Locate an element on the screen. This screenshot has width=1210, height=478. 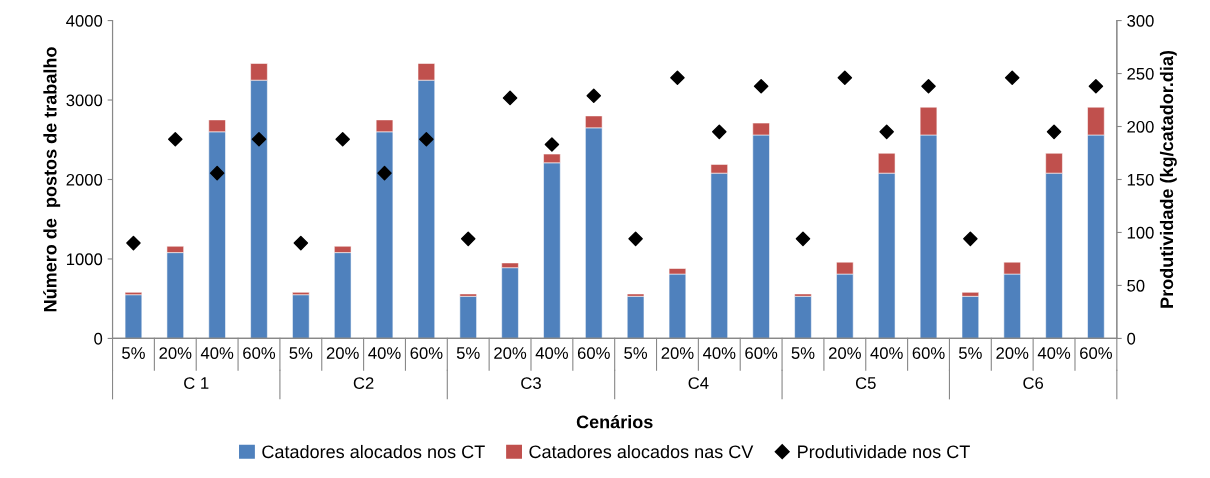
text: C2 is located at coordinates (363, 383).